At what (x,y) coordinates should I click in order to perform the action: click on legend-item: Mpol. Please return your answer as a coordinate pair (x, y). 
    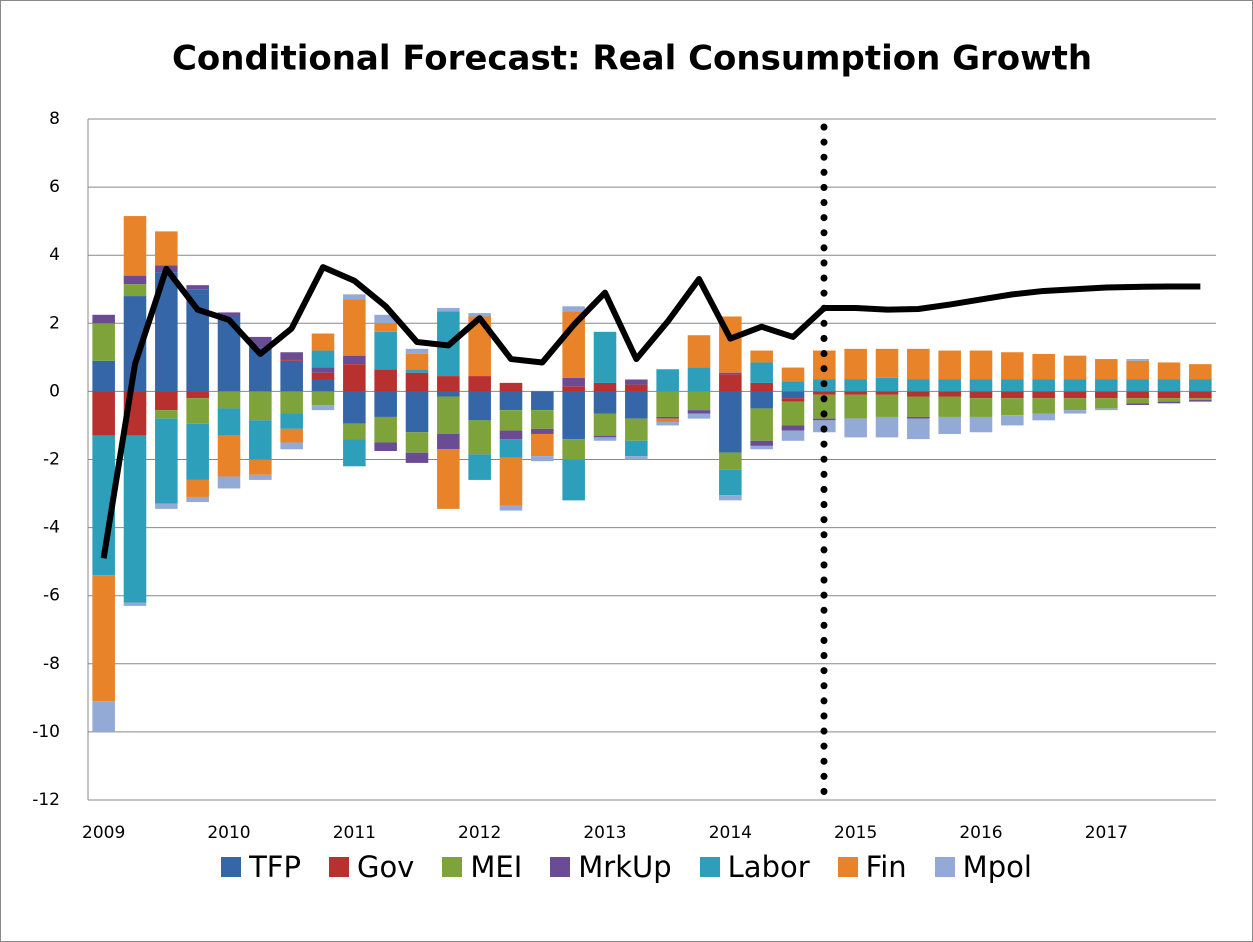
    Looking at the image, I should click on (983, 867).